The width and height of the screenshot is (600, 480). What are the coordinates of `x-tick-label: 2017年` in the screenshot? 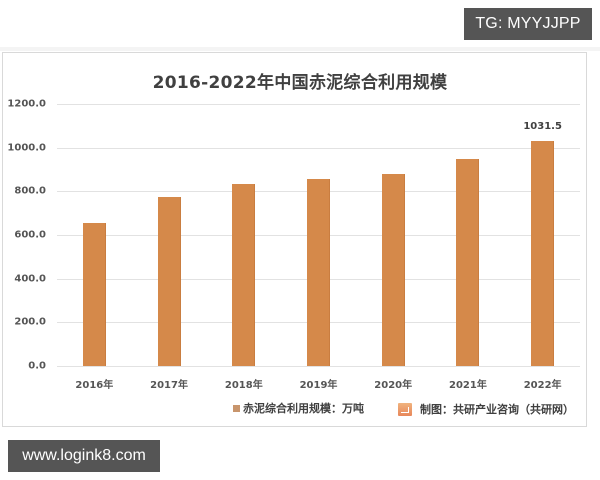 It's located at (169, 385).